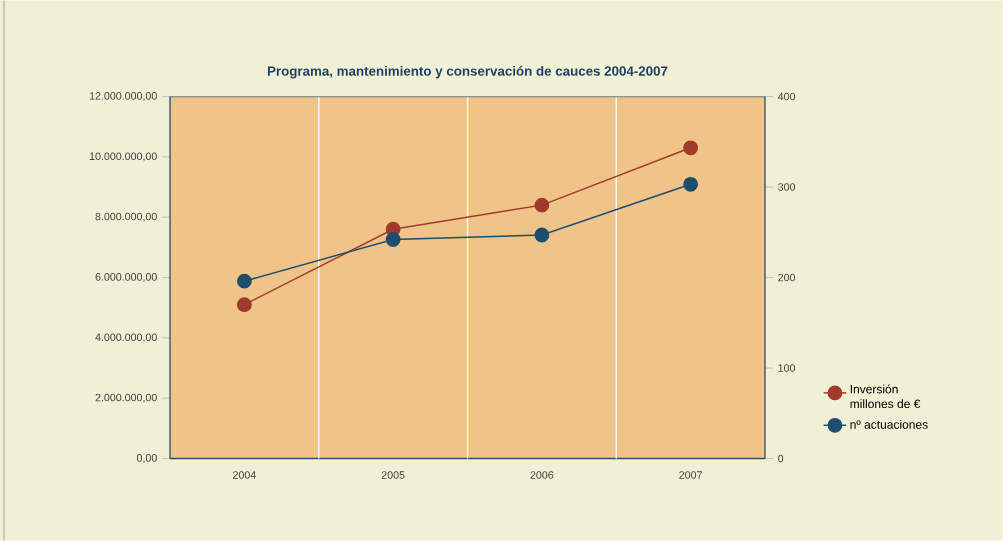  What do you see at coordinates (786, 96) in the screenshot?
I see `y2-tick-label: 400` at bounding box center [786, 96].